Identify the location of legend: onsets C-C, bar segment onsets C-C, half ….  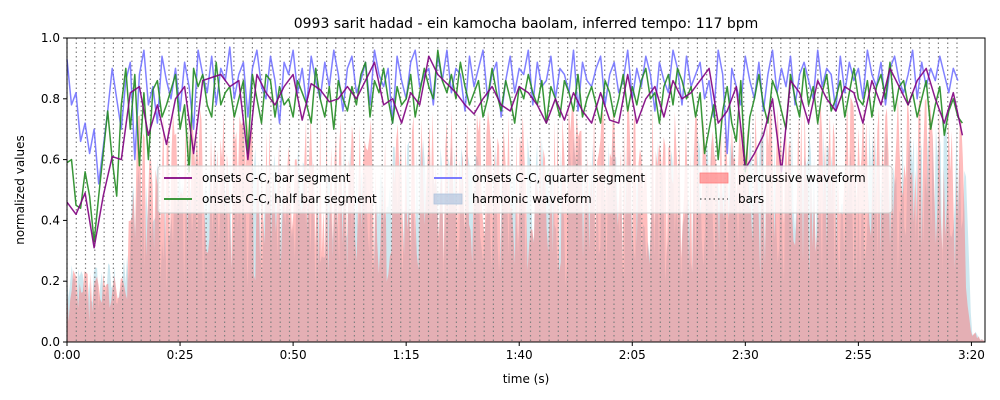
(525, 189).